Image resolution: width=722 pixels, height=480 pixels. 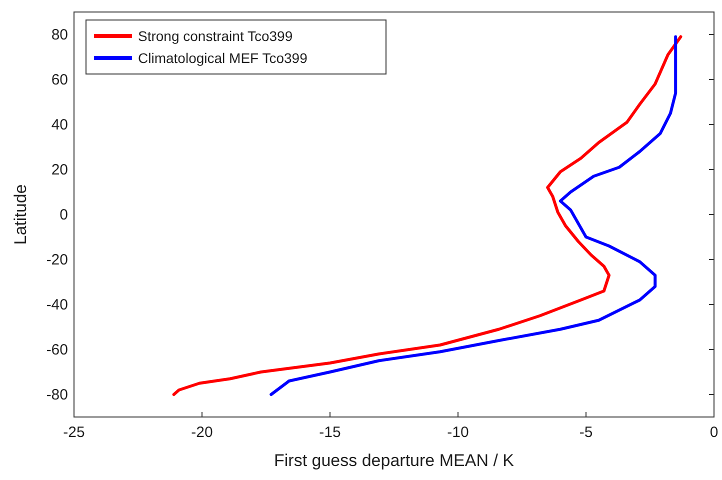 I want to click on y-tick-label: 0, so click(x=64, y=215).